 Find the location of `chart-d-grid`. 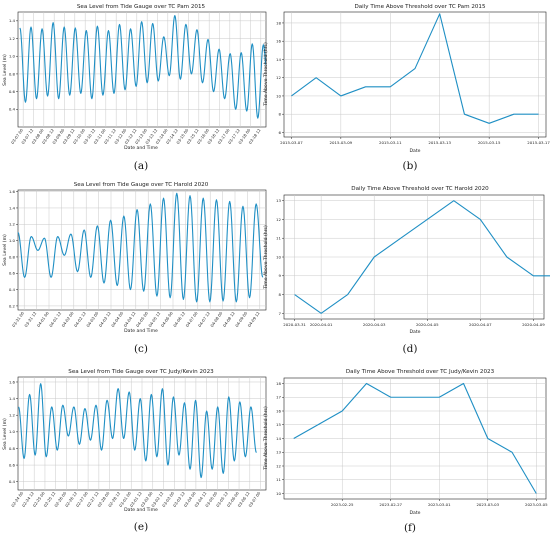

chart-d-grid is located at coordinates (414, 257).